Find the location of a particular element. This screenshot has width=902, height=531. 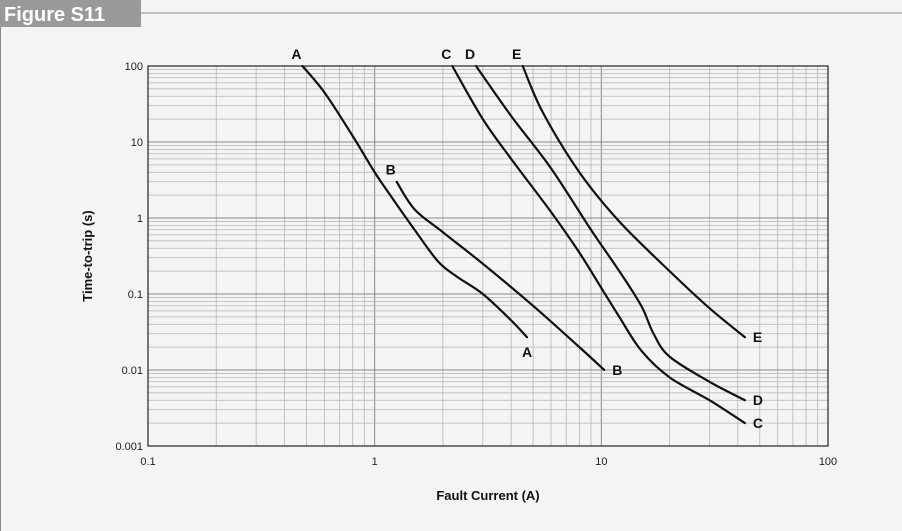

curve-e is located at coordinates (634, 201).